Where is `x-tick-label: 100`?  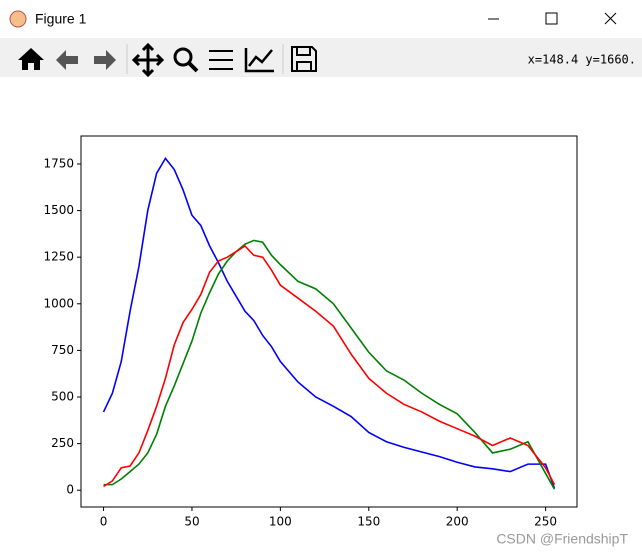 x-tick-label: 100 is located at coordinates (280, 522).